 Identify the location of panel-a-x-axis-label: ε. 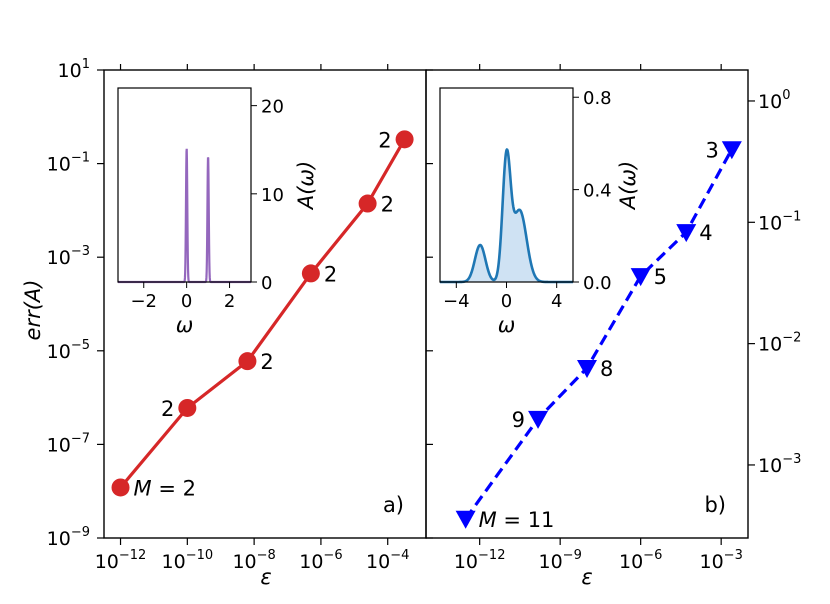
(265, 577).